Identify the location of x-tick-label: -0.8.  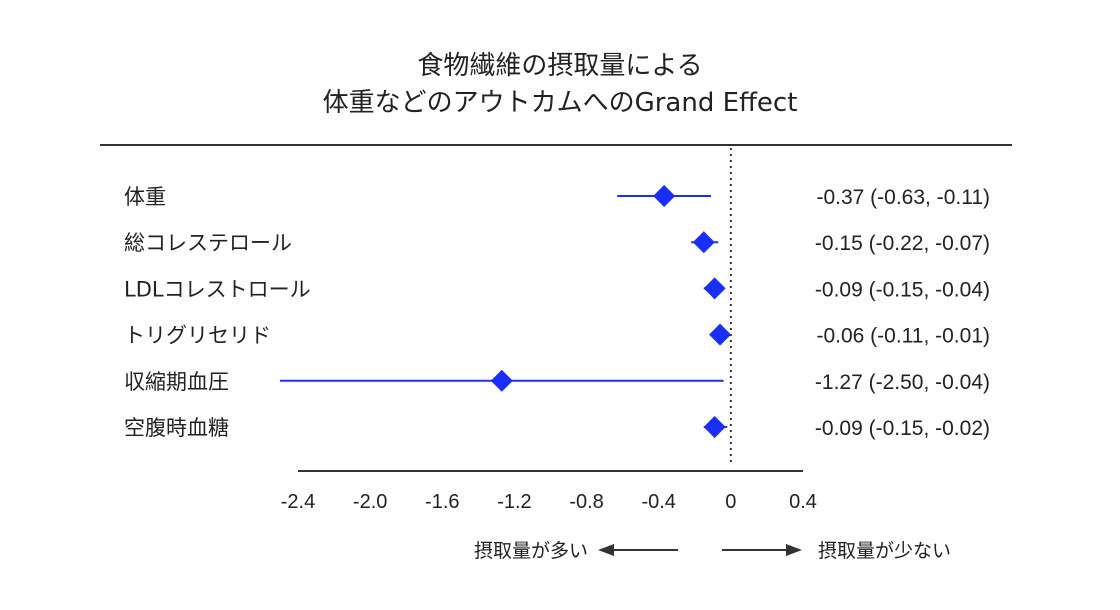
(586, 502).